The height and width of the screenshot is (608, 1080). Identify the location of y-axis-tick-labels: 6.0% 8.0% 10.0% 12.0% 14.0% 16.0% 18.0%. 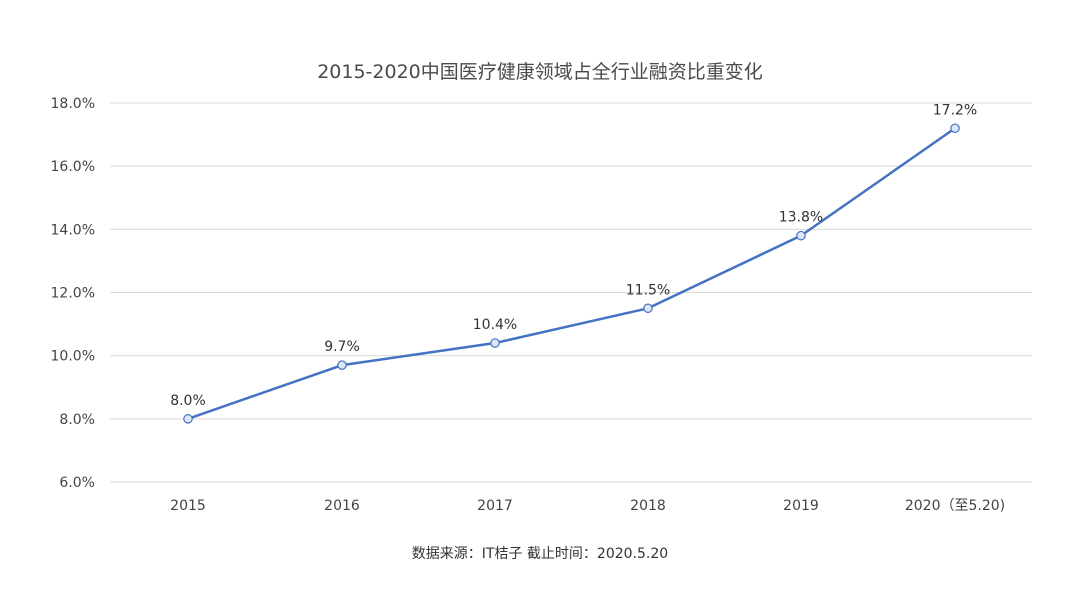
(73, 293).